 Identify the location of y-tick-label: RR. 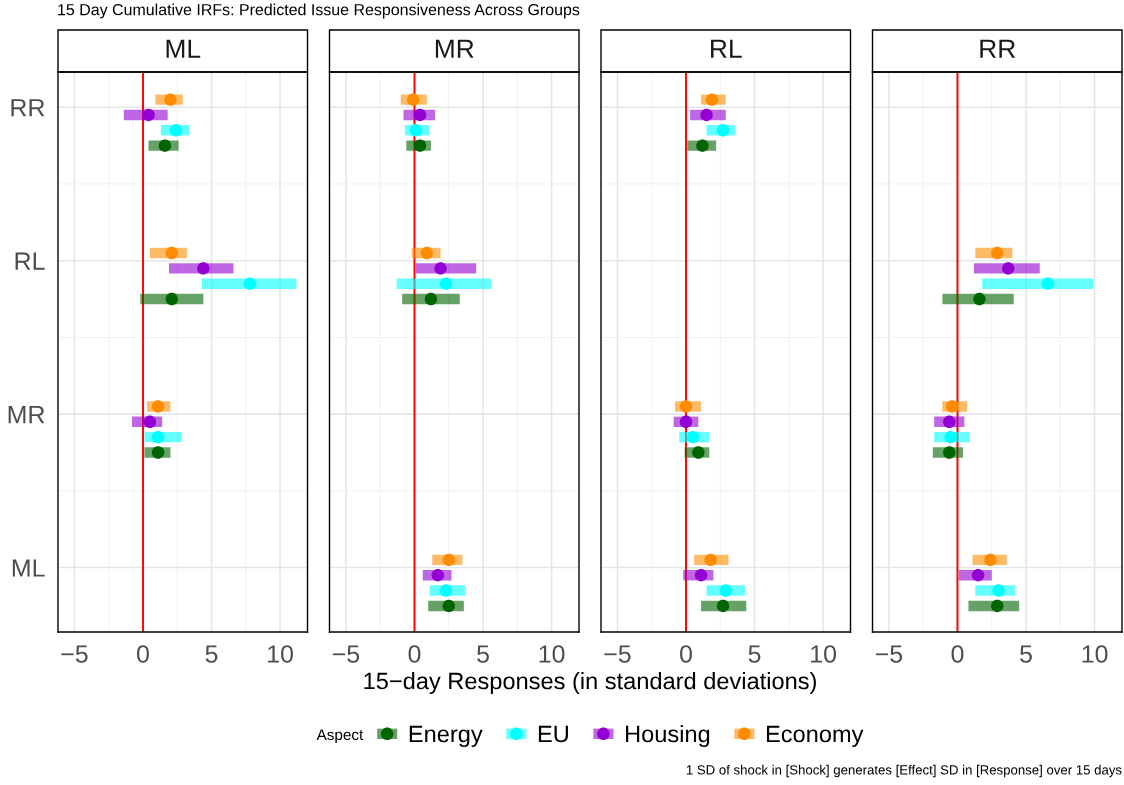
(28, 108).